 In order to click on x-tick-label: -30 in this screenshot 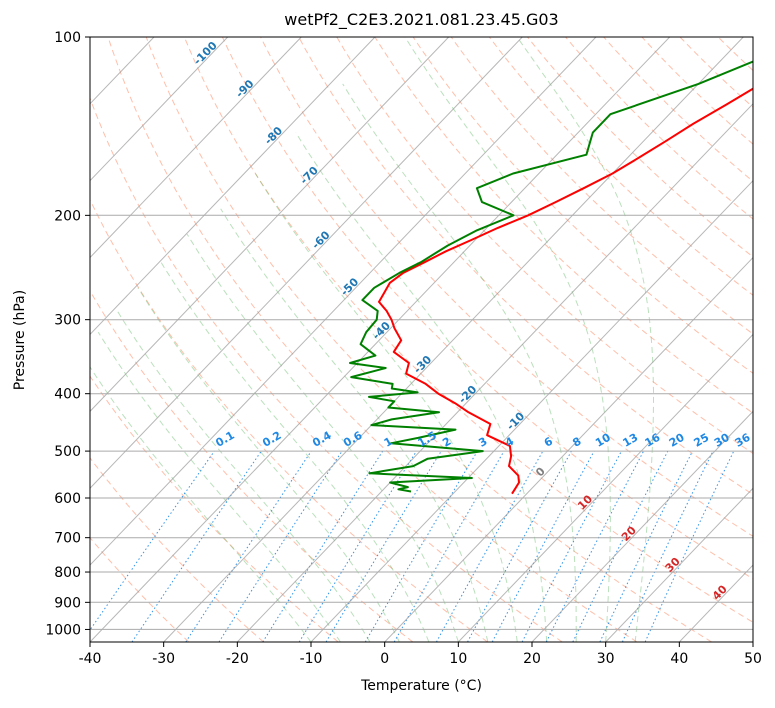, I will do `click(163, 659)`.